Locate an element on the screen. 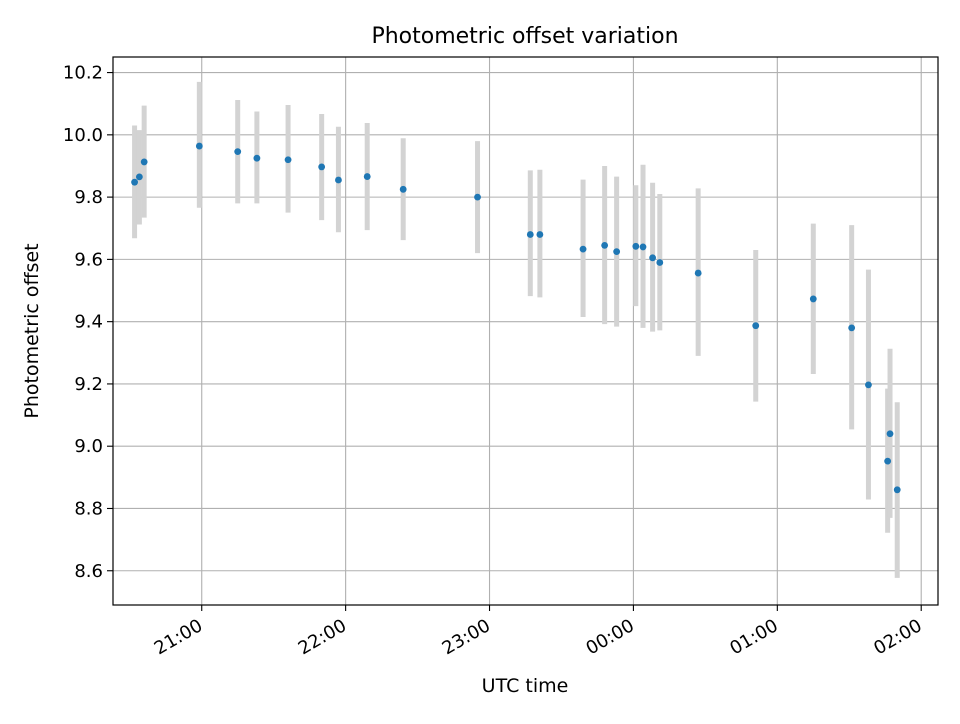 This screenshot has height=724, width=960. chart-title: Photometric offset variation is located at coordinates (524, 36).